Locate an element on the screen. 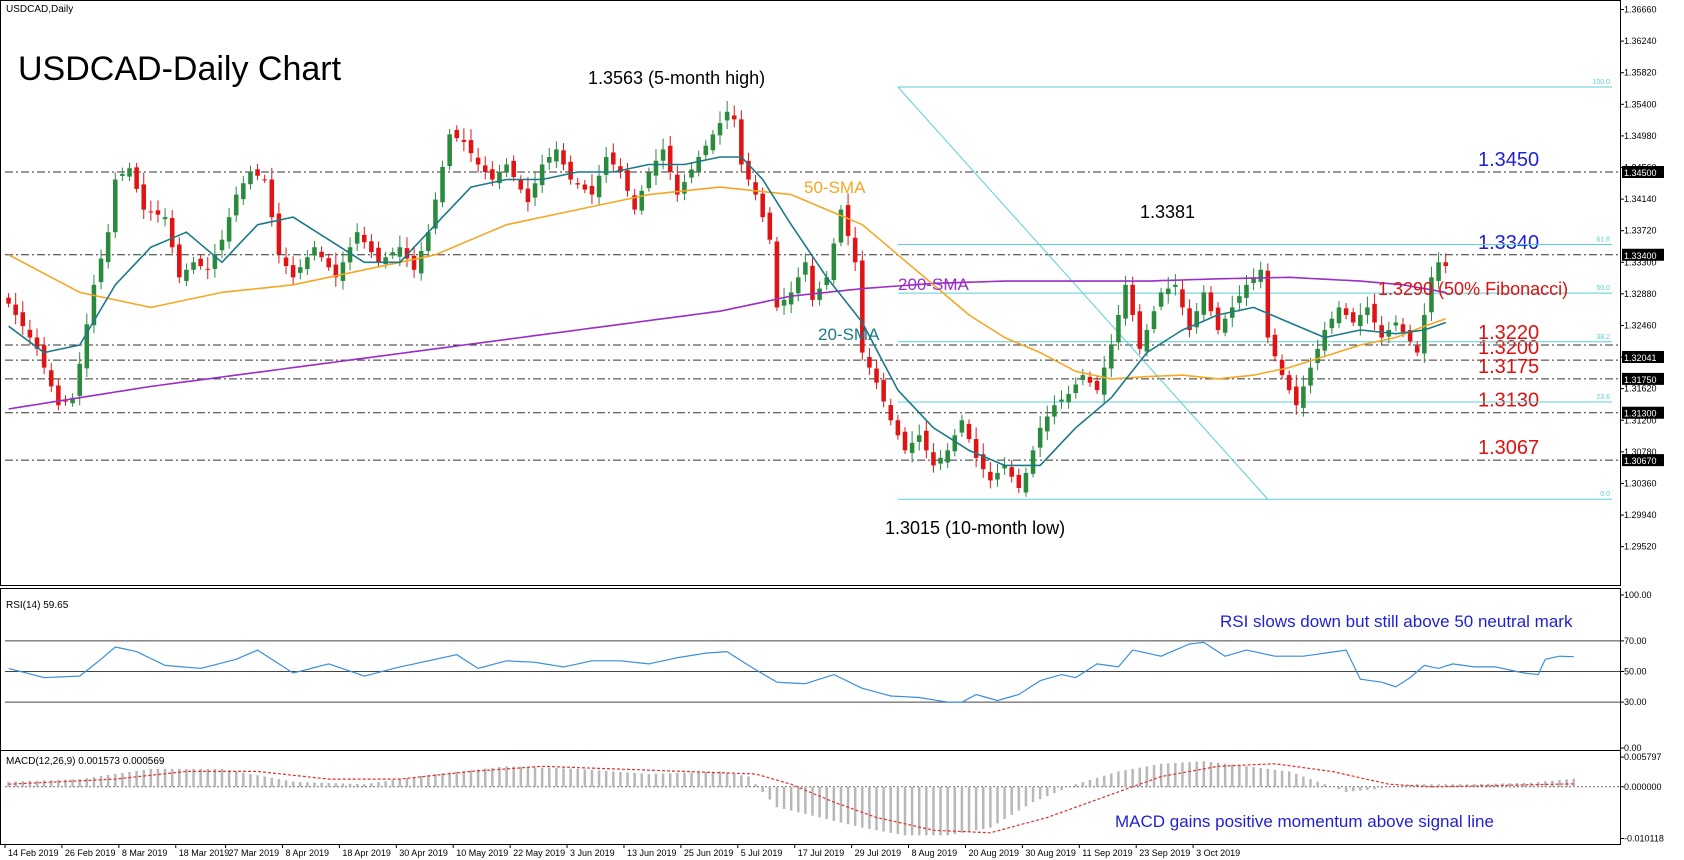 This screenshot has width=1684, height=860. price-axis-label: 1.33300 is located at coordinates (1640, 262).